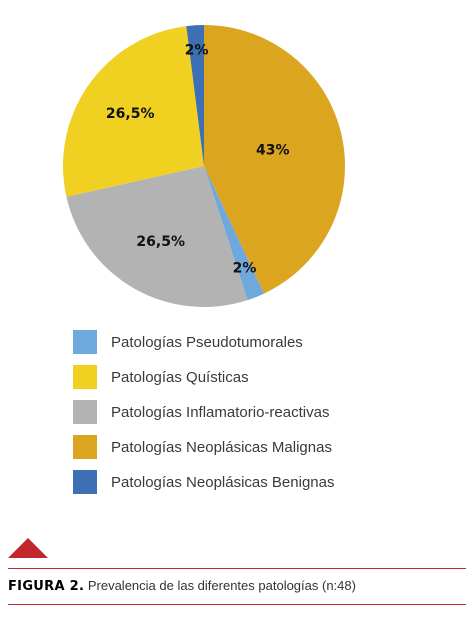 This screenshot has height=625, width=472. I want to click on caption-bottom-rule, so click(237, 604).